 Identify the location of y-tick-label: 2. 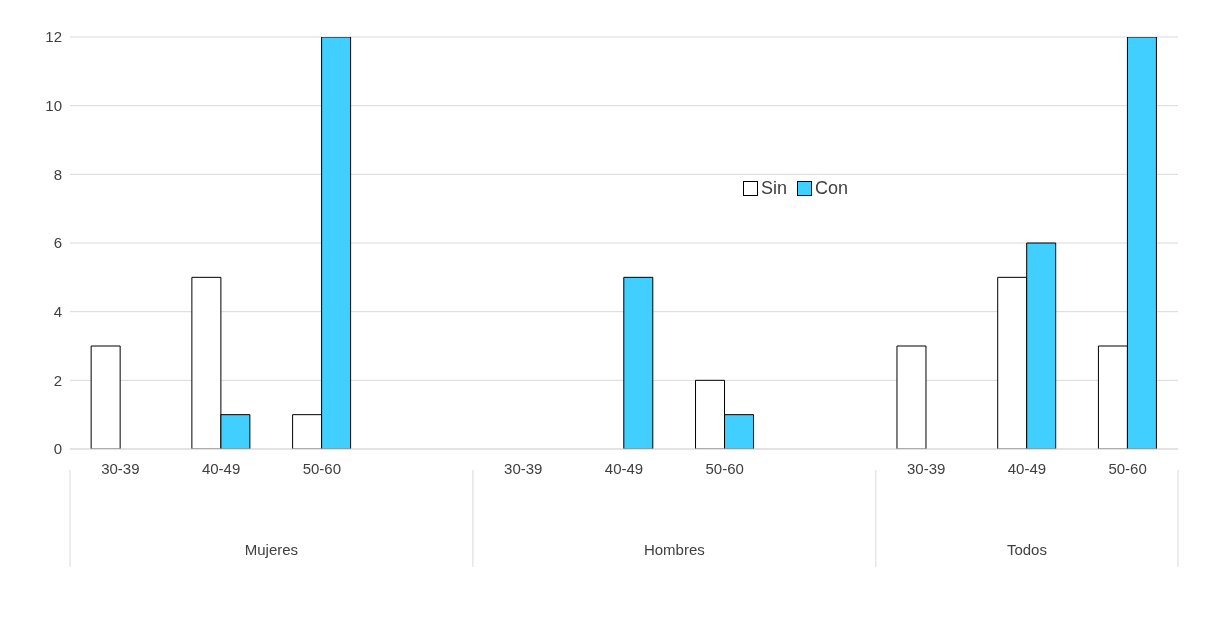
(57, 380).